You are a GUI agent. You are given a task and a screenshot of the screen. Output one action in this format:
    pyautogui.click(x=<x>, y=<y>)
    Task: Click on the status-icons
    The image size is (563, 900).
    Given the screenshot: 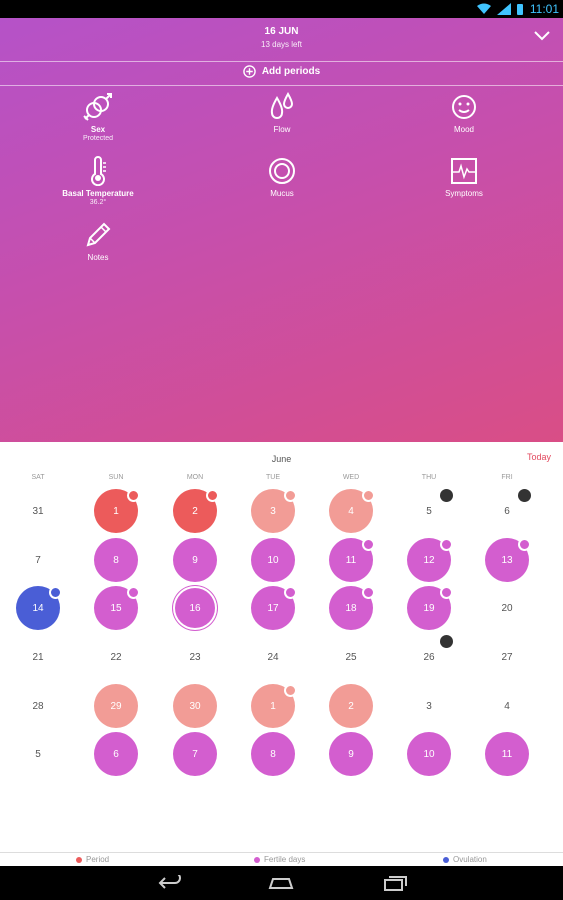 What is the action you would take?
    pyautogui.click(x=500, y=9)
    